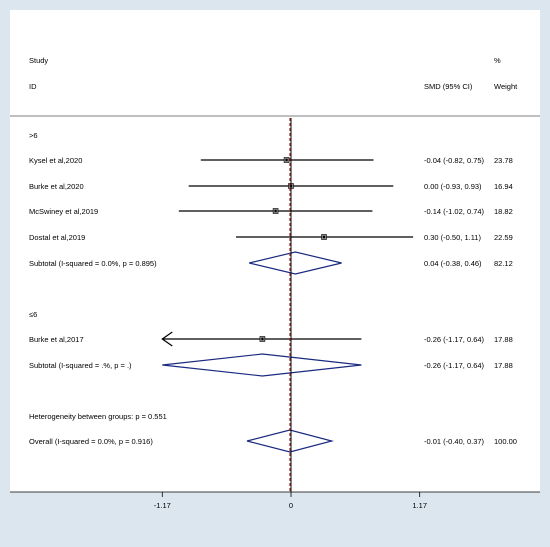  I want to click on row-ci-text: 0.00 (-0.93, 0.93), so click(453, 186).